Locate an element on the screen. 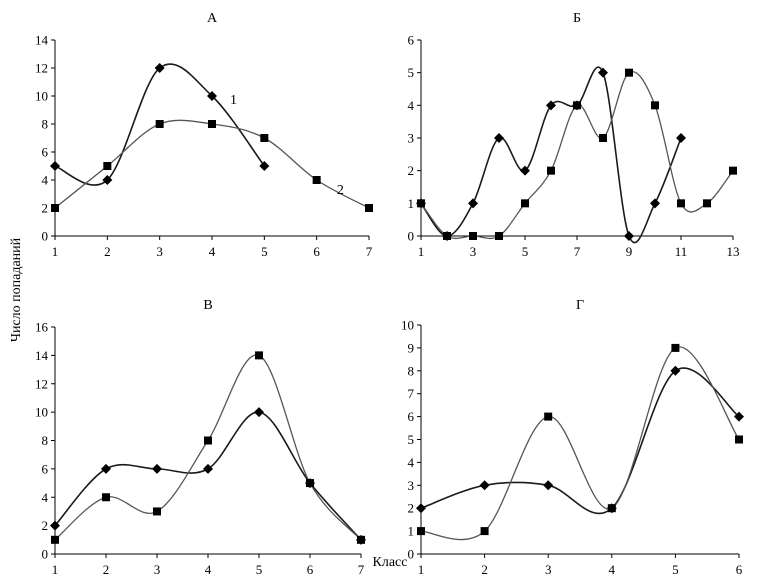  x-tick-label: 13 is located at coordinates (733, 251).